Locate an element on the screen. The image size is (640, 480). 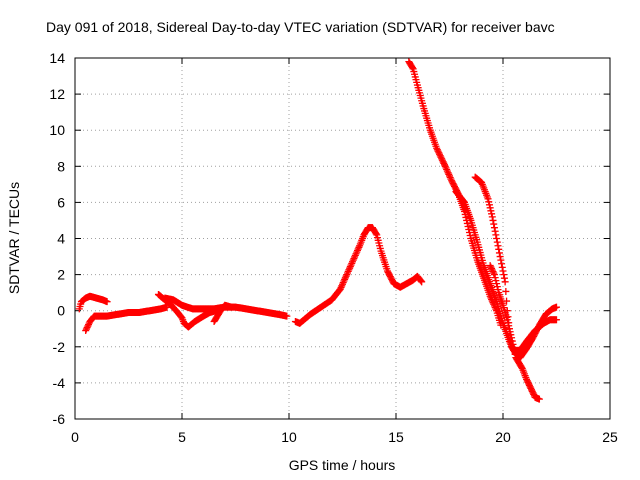
series-trace-e is located at coordinates (222, 313).